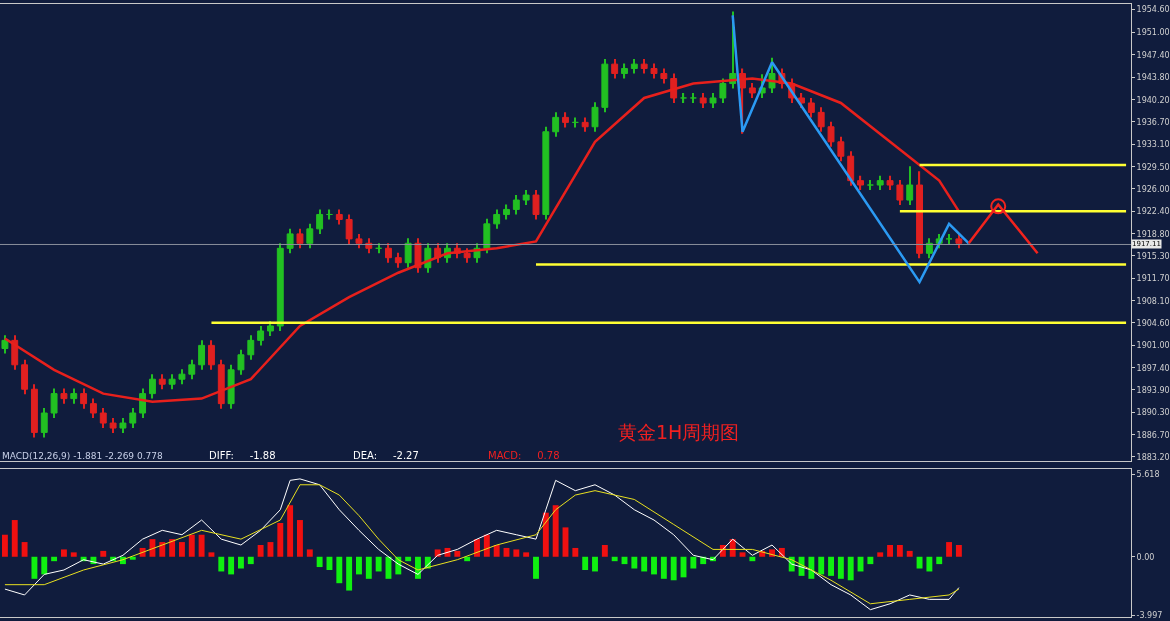  I want to click on annotation: 黄金1H周期图, so click(679, 432).